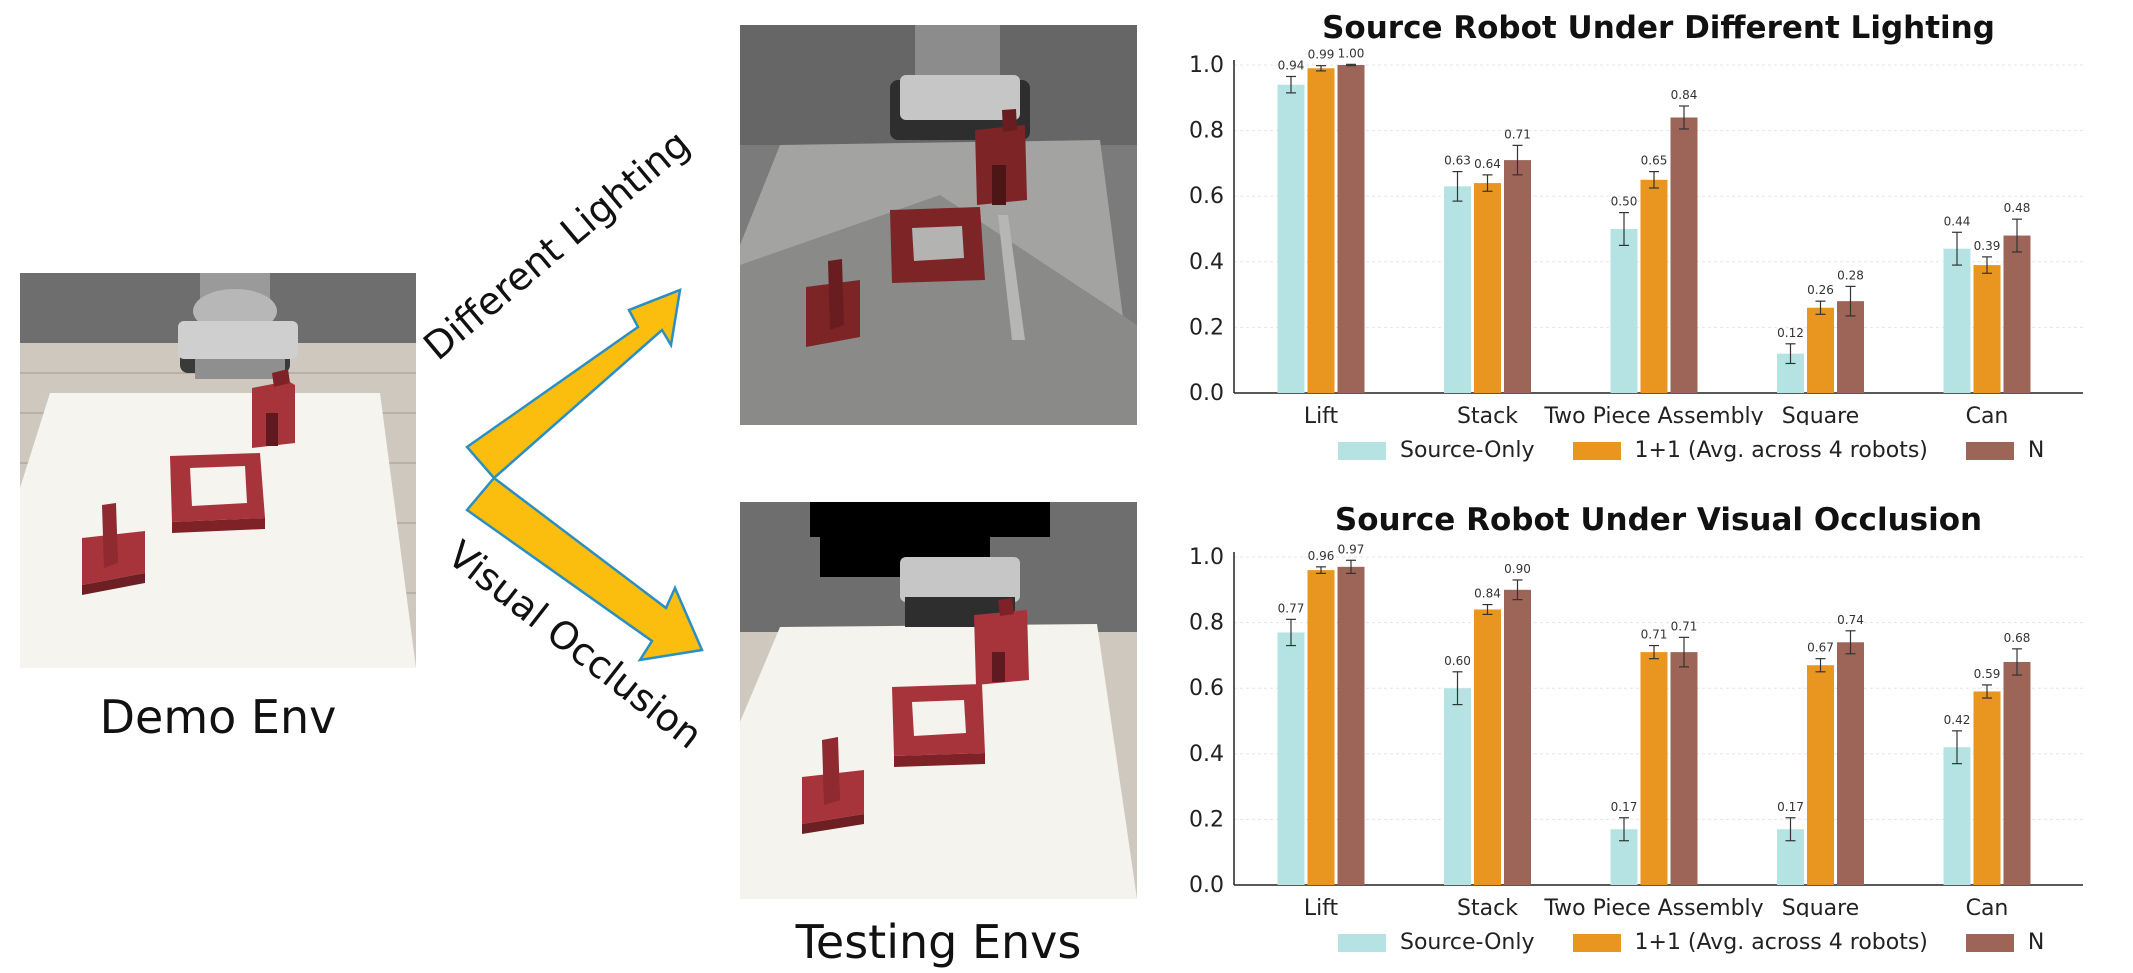 This screenshot has width=2133, height=973. Describe the element at coordinates (1351, 549) in the screenshot. I see `data-label: 0.97` at that location.